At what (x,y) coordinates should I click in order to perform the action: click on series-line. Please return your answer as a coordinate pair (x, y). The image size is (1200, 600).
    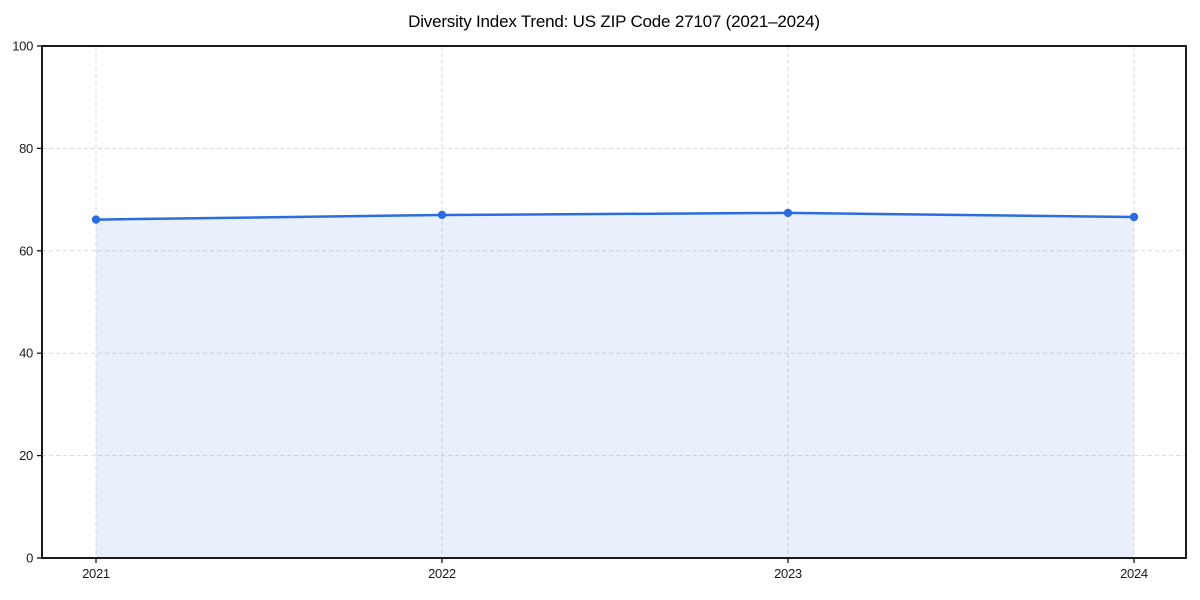
    Looking at the image, I should click on (615, 216).